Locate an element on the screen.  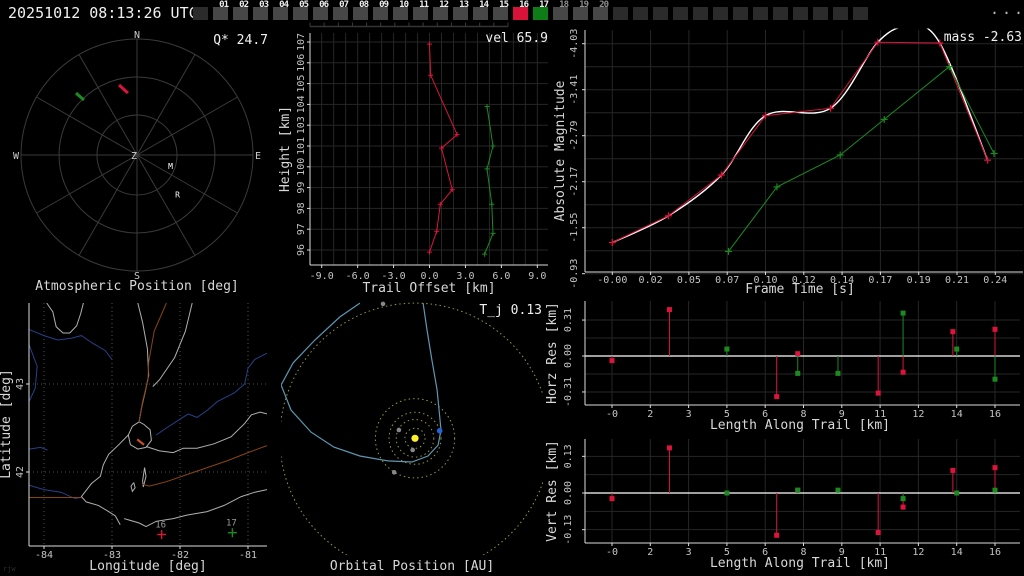
y-tick-label: 43 is located at coordinates (20, 384).